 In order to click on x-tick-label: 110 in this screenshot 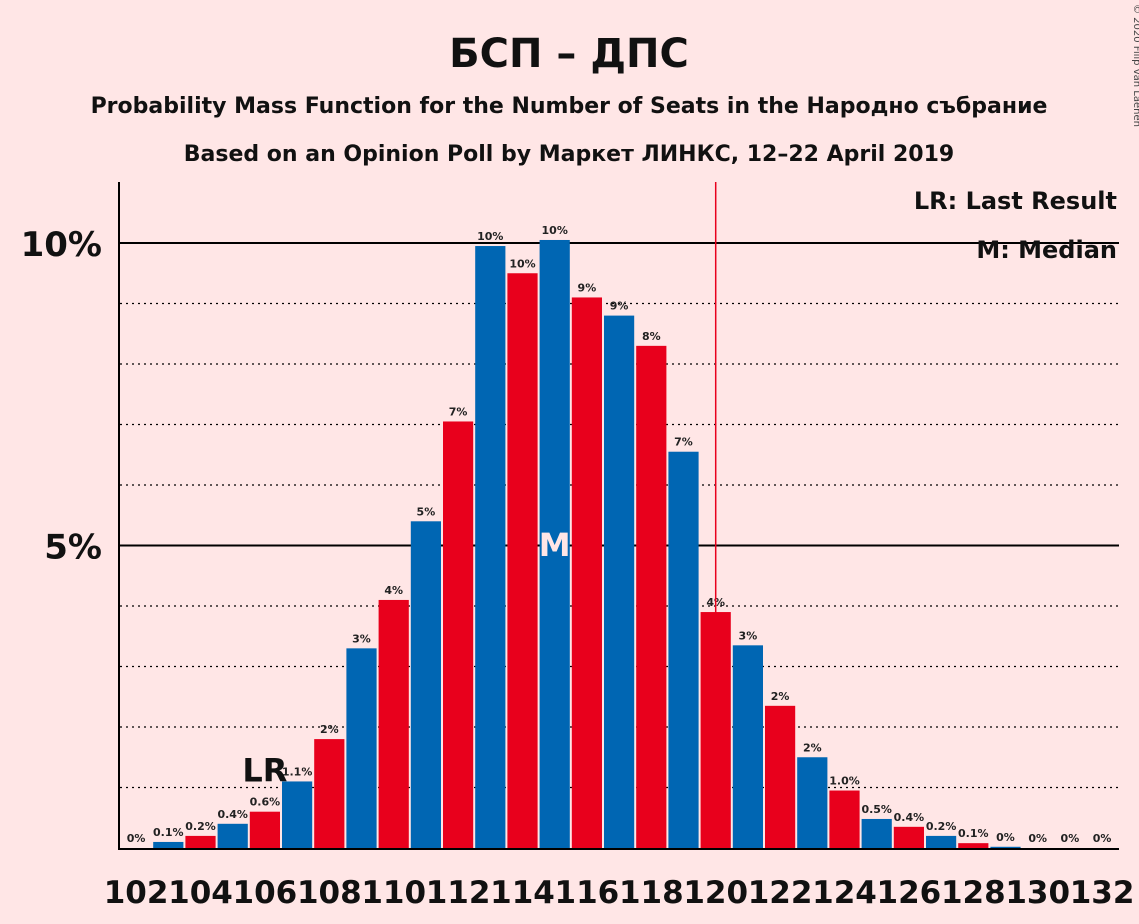, I will do `click(393, 893)`.